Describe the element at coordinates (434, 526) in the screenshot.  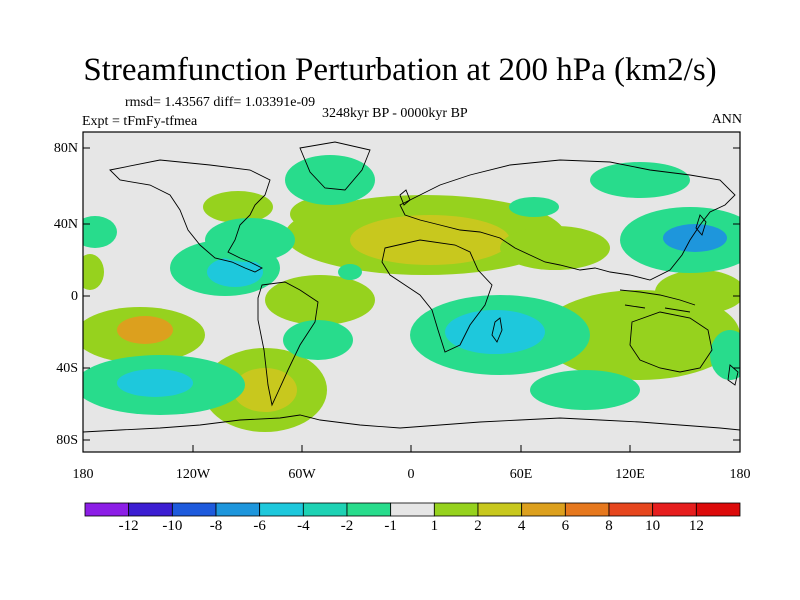
I see `colorbar-label: 1` at that location.